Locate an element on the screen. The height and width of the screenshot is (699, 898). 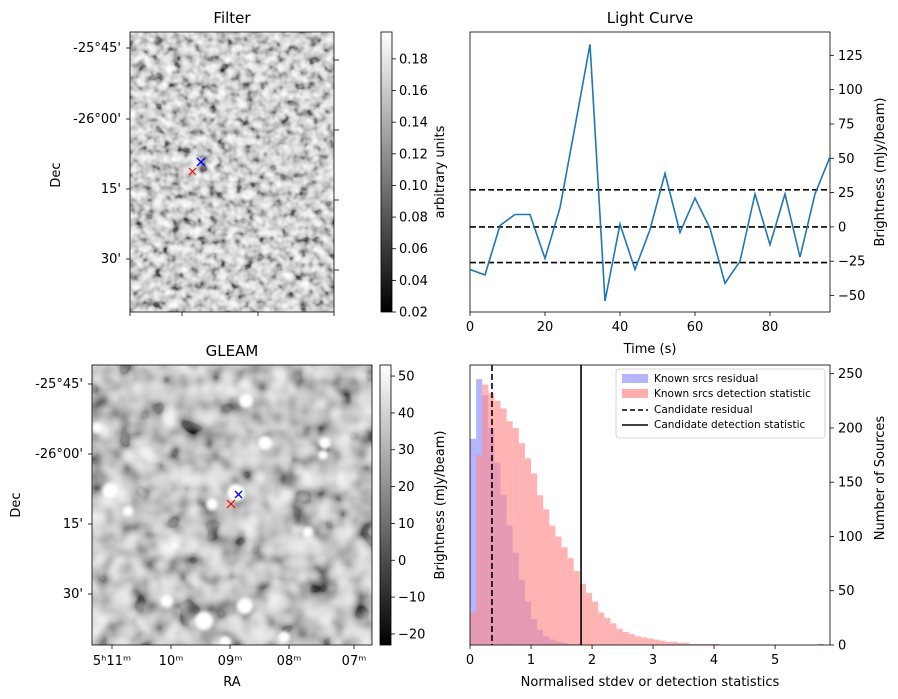
legend-swatch-red is located at coordinates (635, 393).